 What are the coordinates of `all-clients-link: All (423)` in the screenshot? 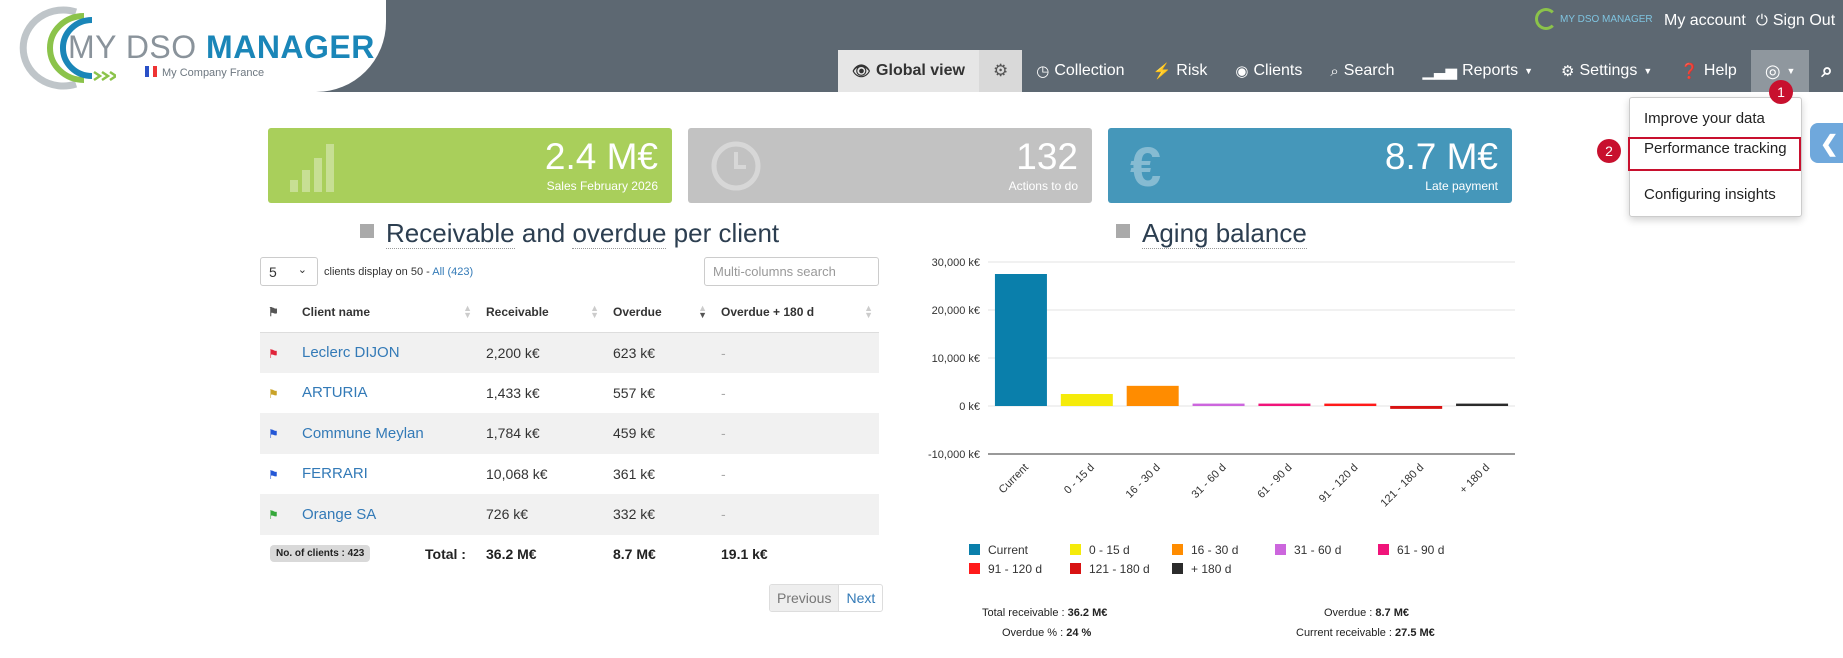 It's located at (453, 272).